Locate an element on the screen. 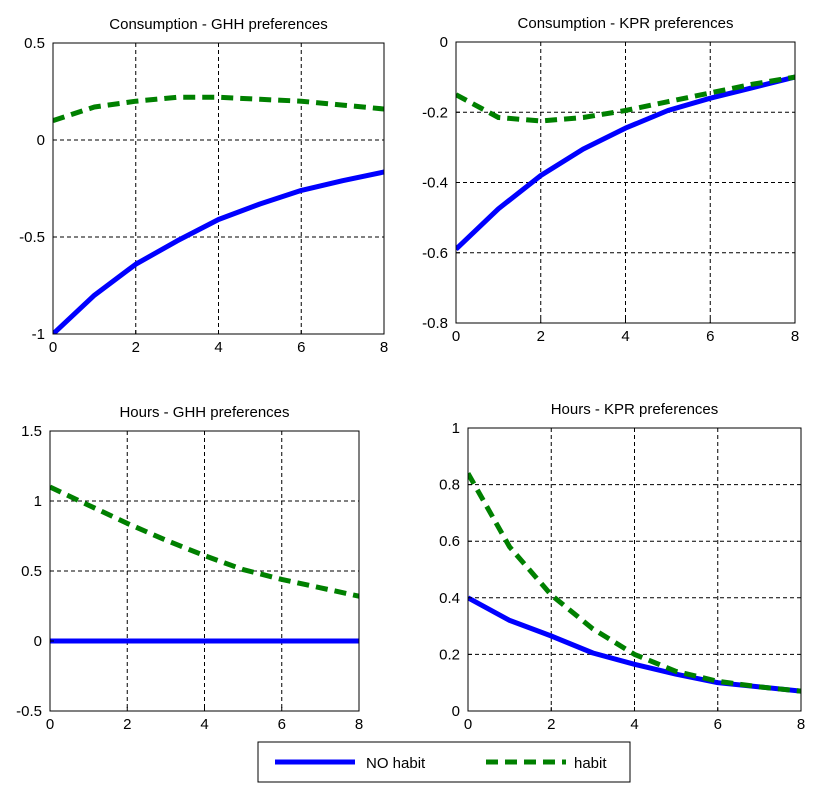 The height and width of the screenshot is (787, 813). y-tick-label: -0.2 is located at coordinates (435, 112).